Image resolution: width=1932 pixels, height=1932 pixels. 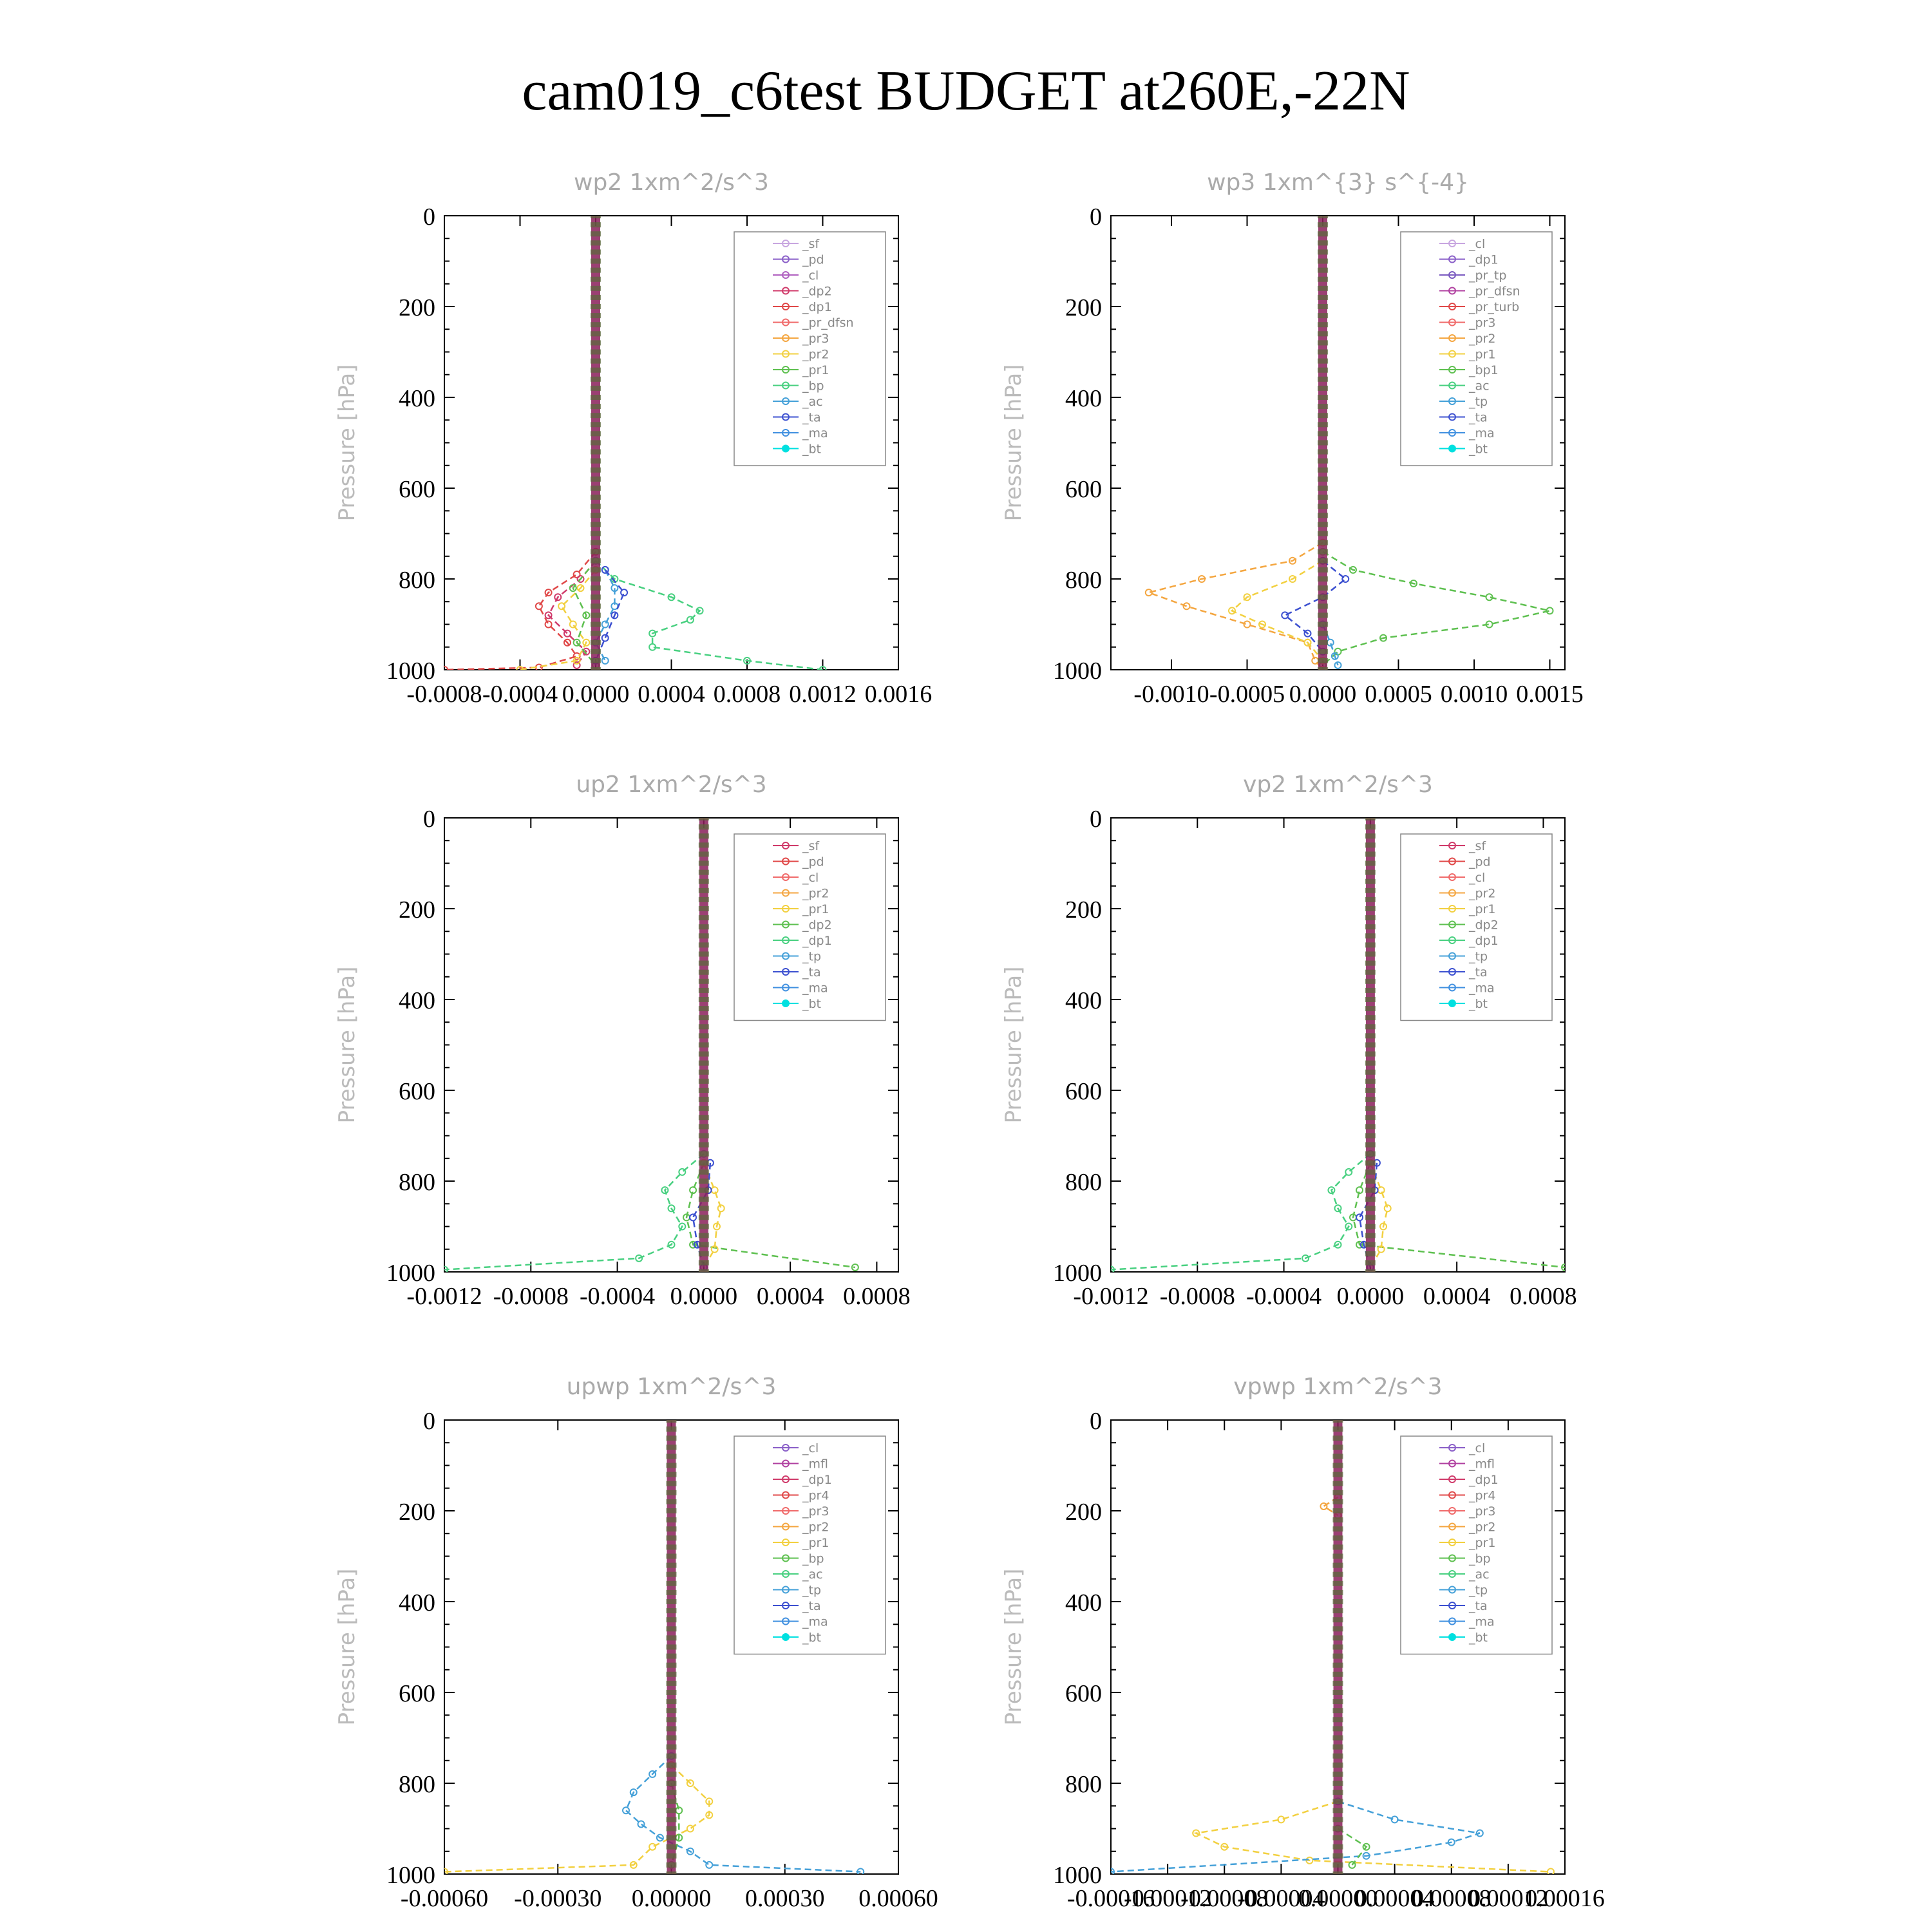 What do you see at coordinates (815, 1622) in the screenshot?
I see `legend-label: _ma` at bounding box center [815, 1622].